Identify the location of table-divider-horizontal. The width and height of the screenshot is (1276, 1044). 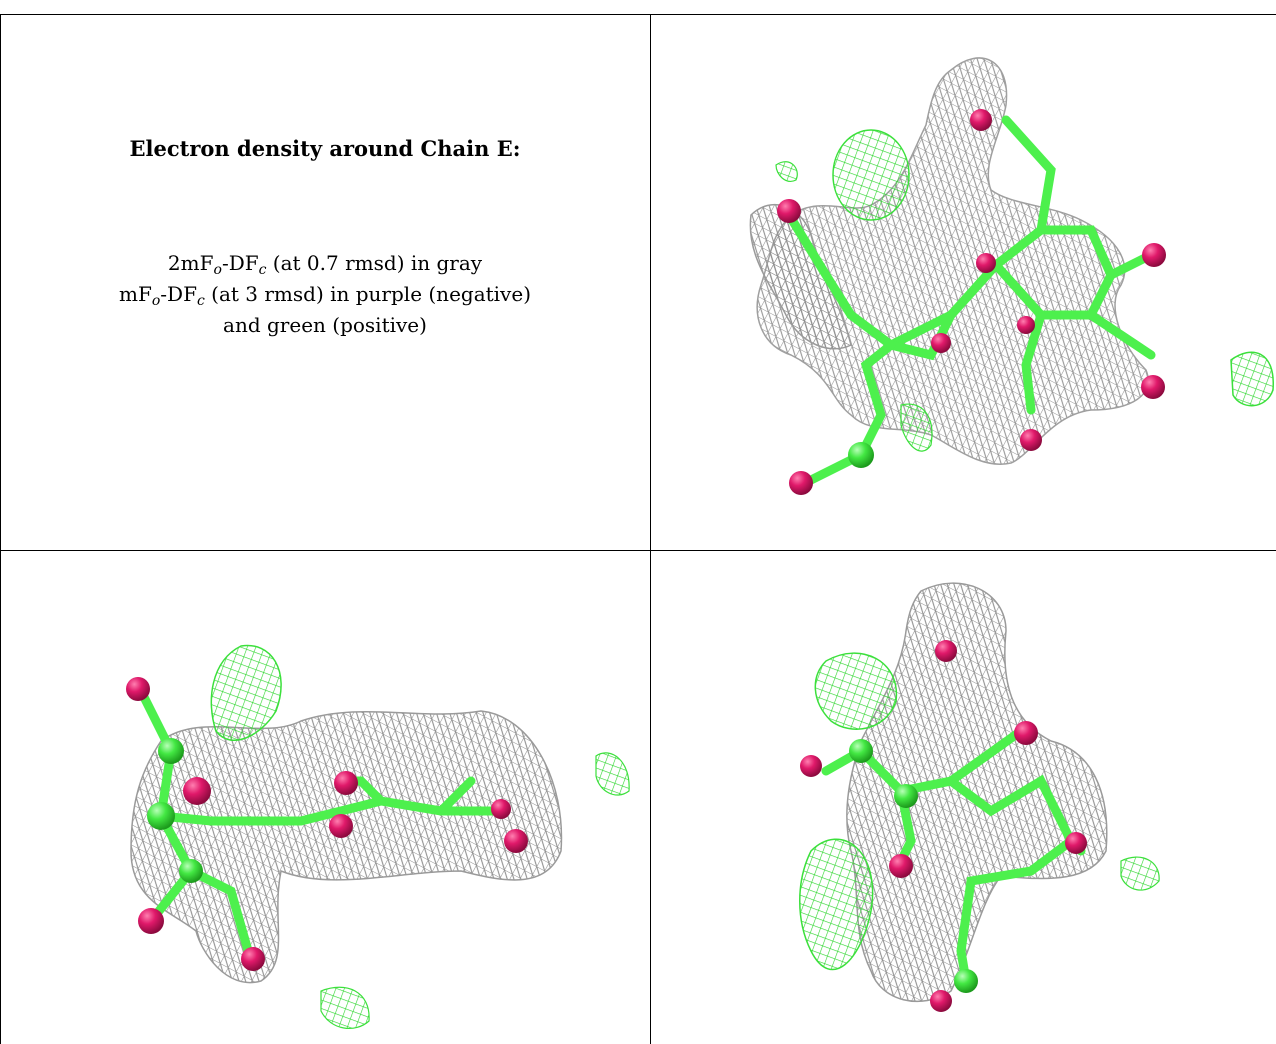
(638, 550).